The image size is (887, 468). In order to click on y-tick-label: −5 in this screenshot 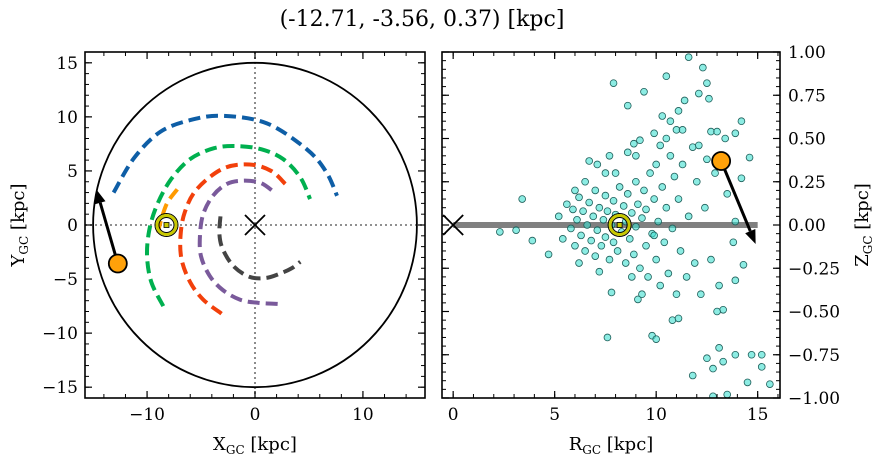, I will do `click(65, 280)`.